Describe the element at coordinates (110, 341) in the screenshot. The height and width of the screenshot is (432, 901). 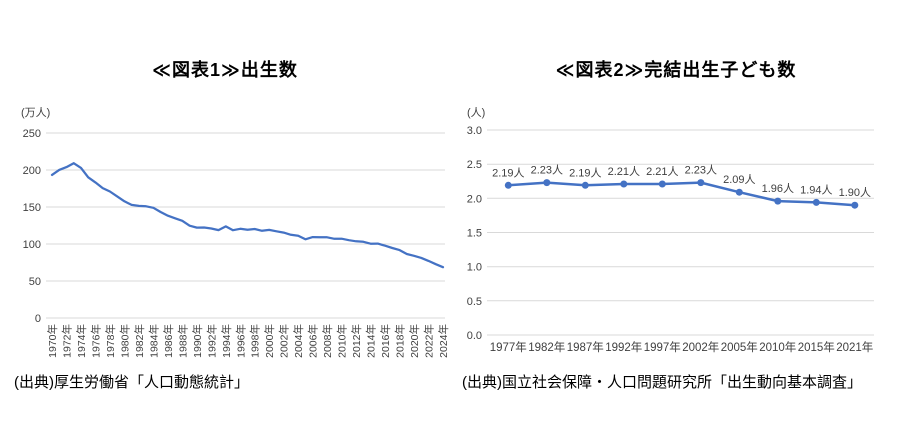
I see `svg-text: 1978年` at that location.